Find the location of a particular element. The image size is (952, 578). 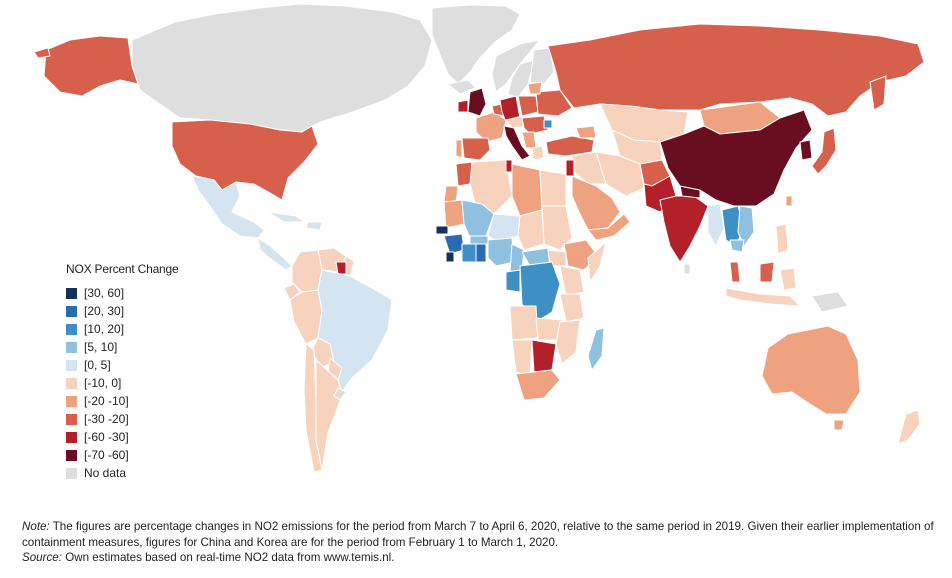

region-ecuador is located at coordinates (292, 292).